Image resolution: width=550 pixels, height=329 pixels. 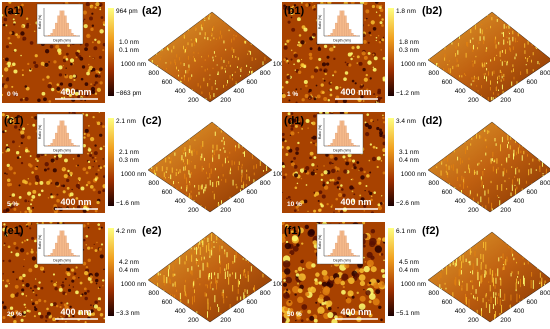 What do you see at coordinates (14, 11) in the screenshot?
I see `panel-label: (a1)` at bounding box center [14, 11].